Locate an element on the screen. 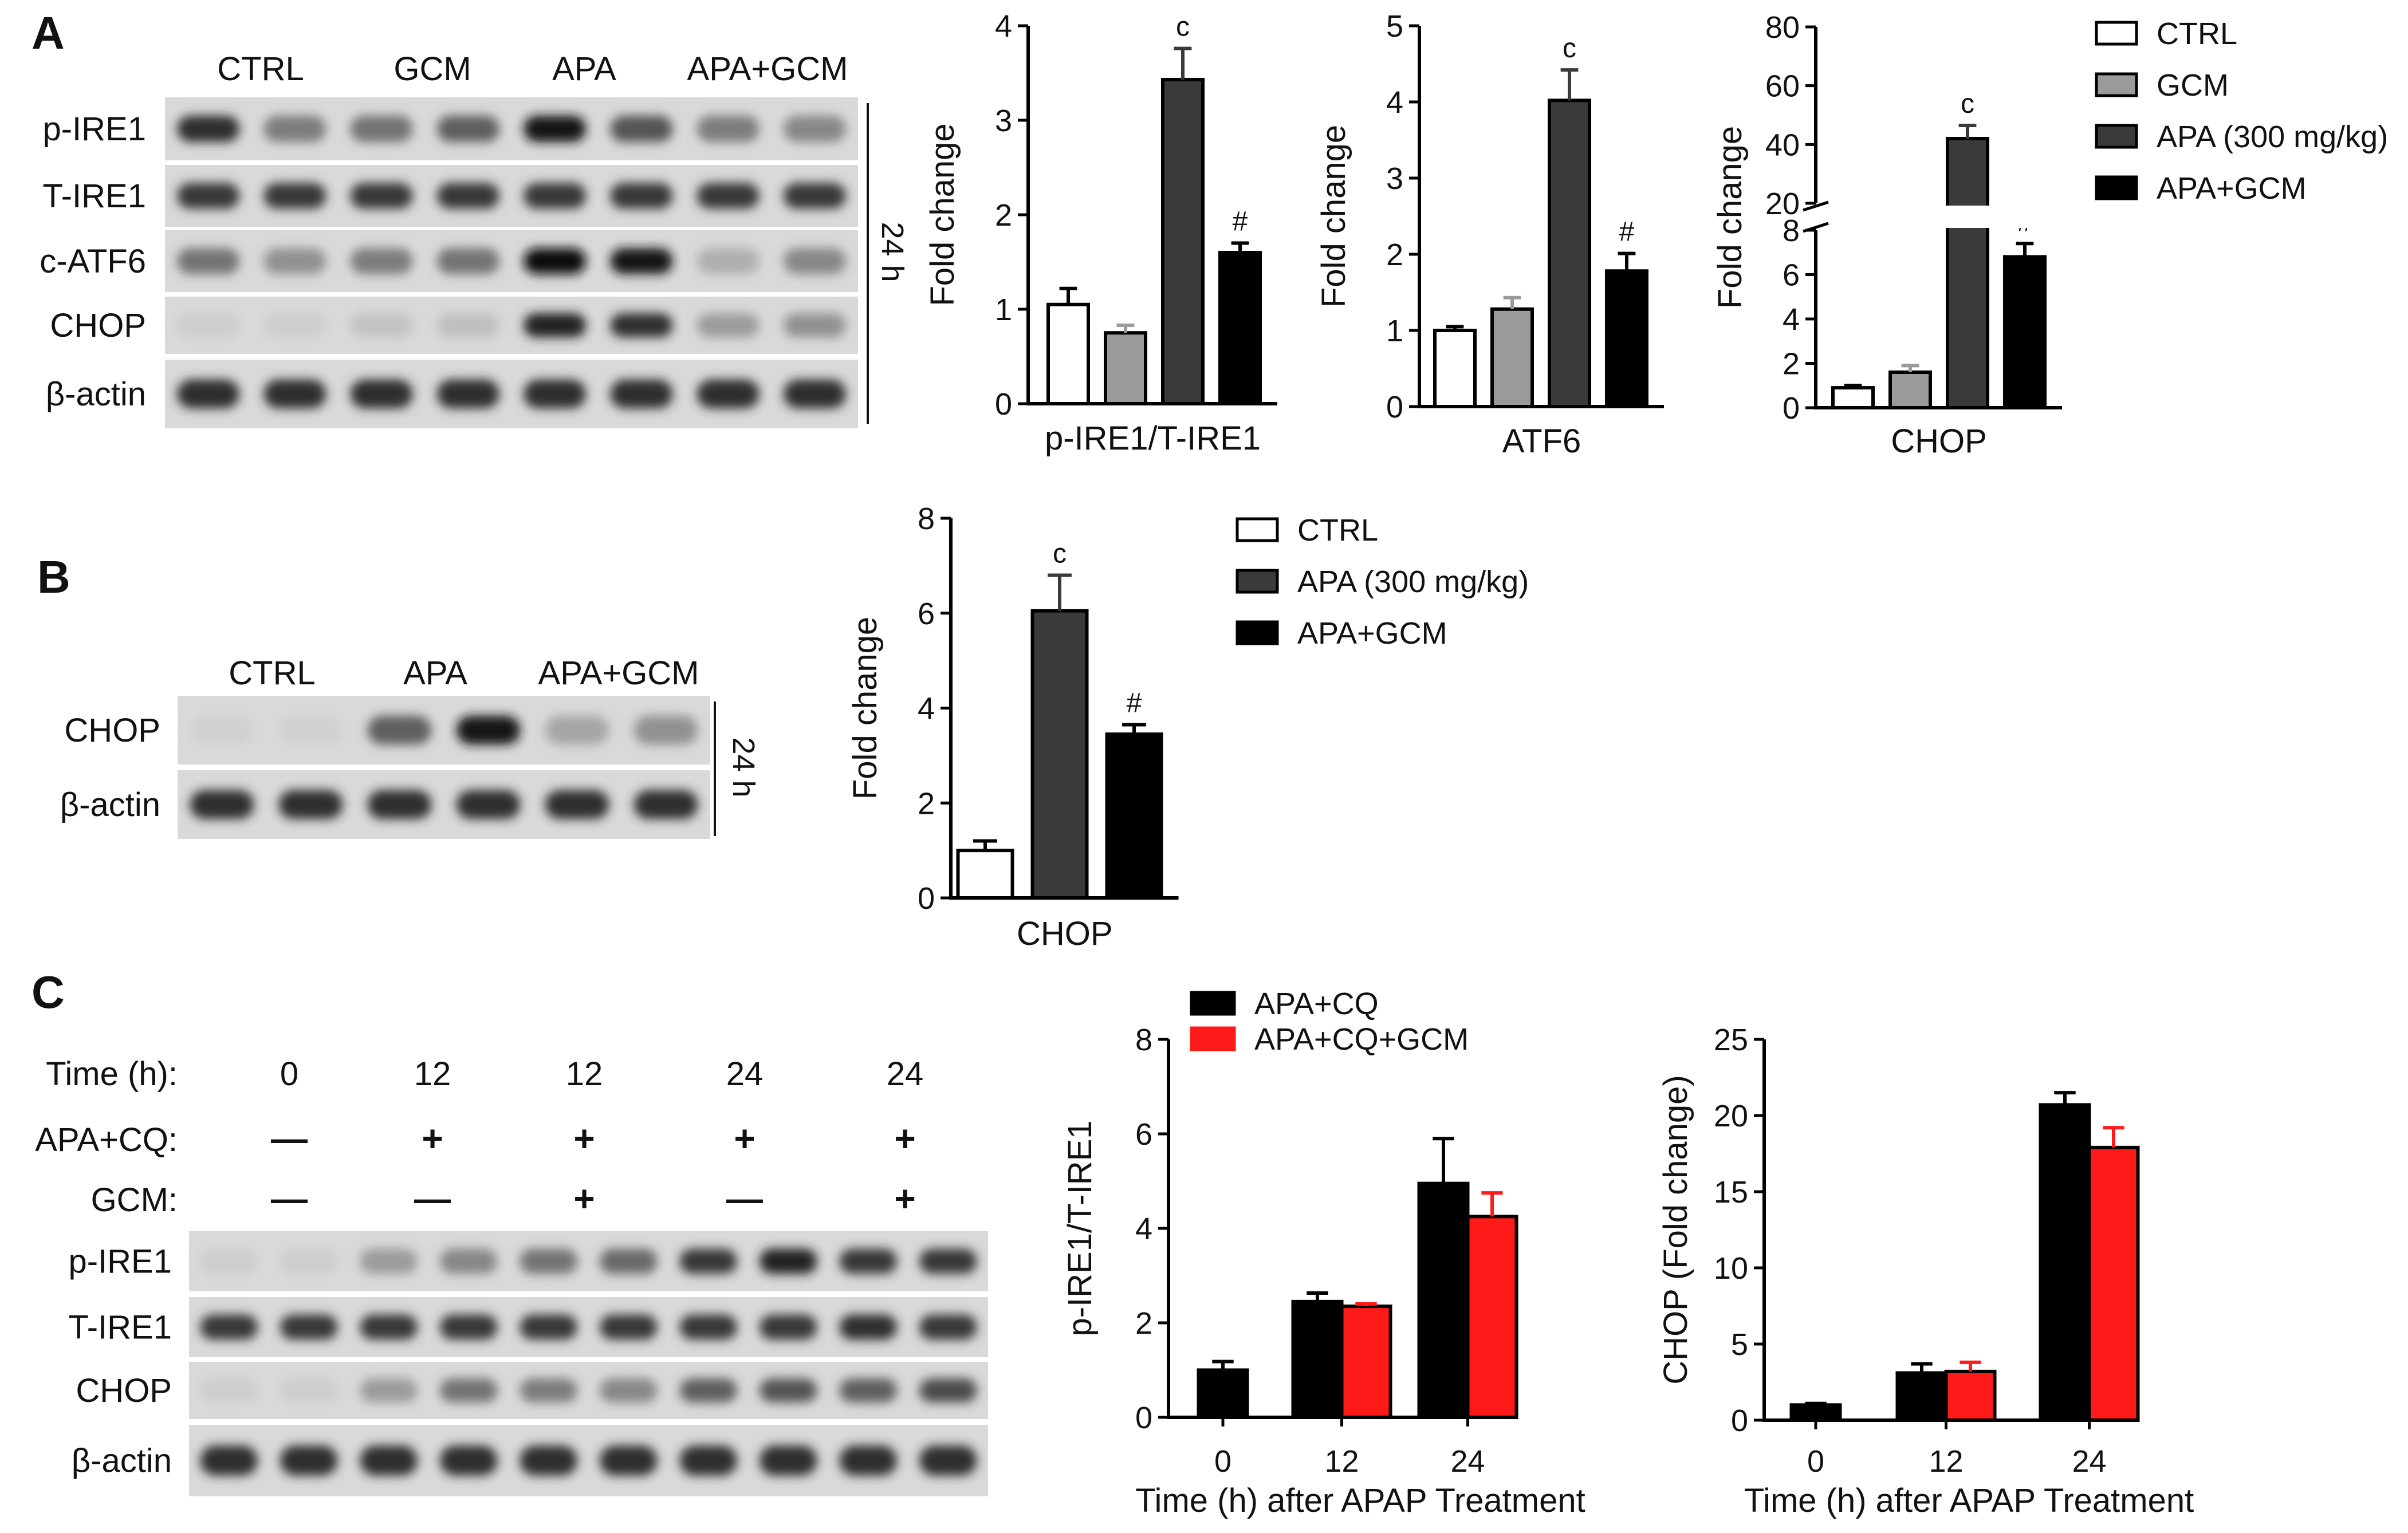 The width and height of the screenshot is (2408, 1533). y-tick-label: 3 is located at coordinates (1395, 178).